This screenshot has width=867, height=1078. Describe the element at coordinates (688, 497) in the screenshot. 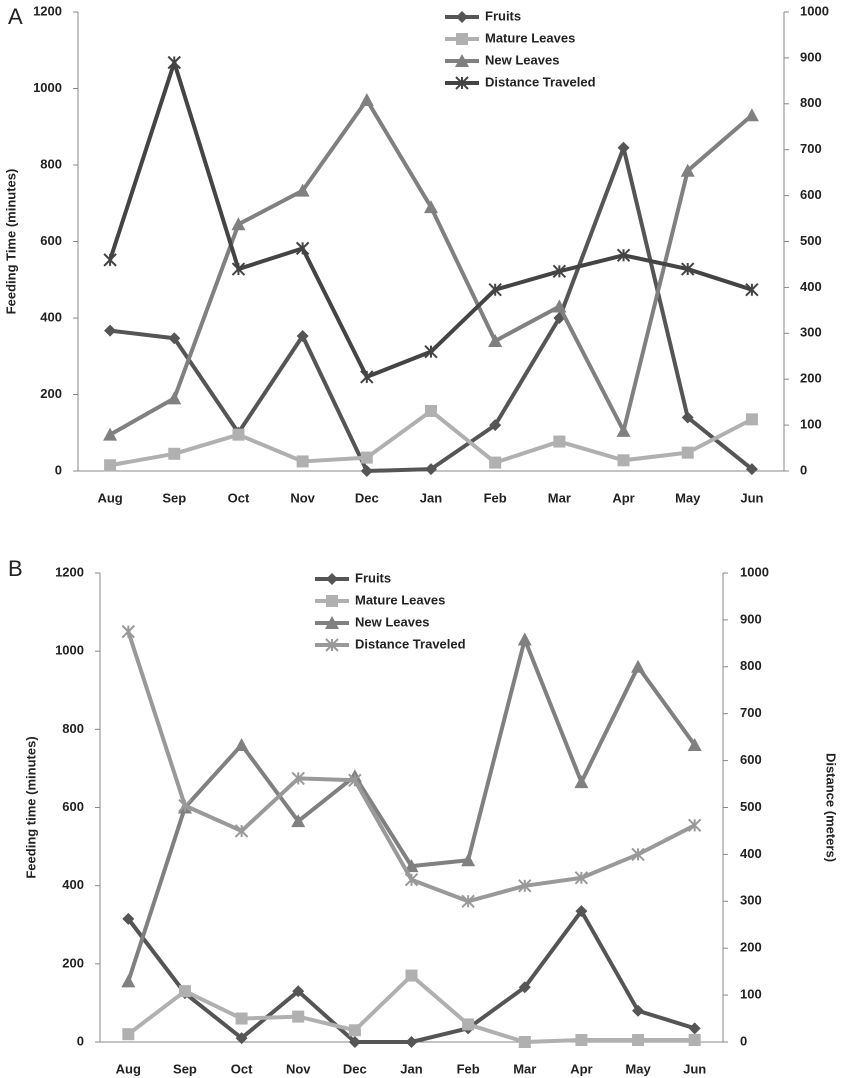

I see `x-tick-label: May` at that location.